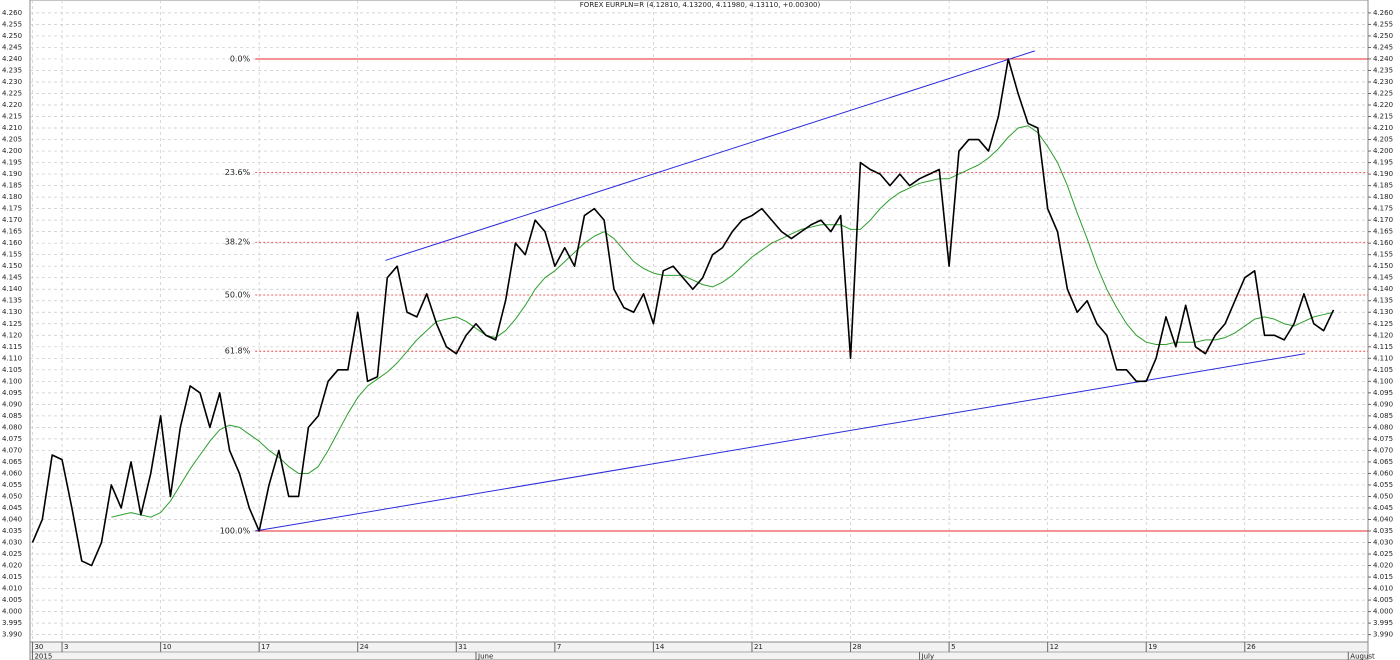  I want to click on y-tick-label: 4.075, so click(12, 439).